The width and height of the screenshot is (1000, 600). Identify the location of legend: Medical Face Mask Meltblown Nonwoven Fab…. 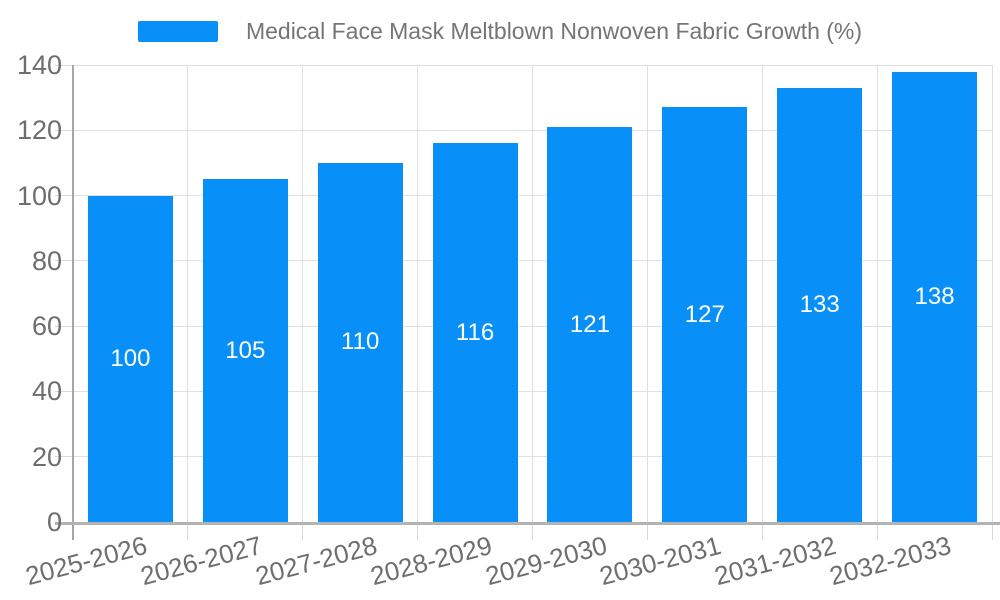
(500, 31).